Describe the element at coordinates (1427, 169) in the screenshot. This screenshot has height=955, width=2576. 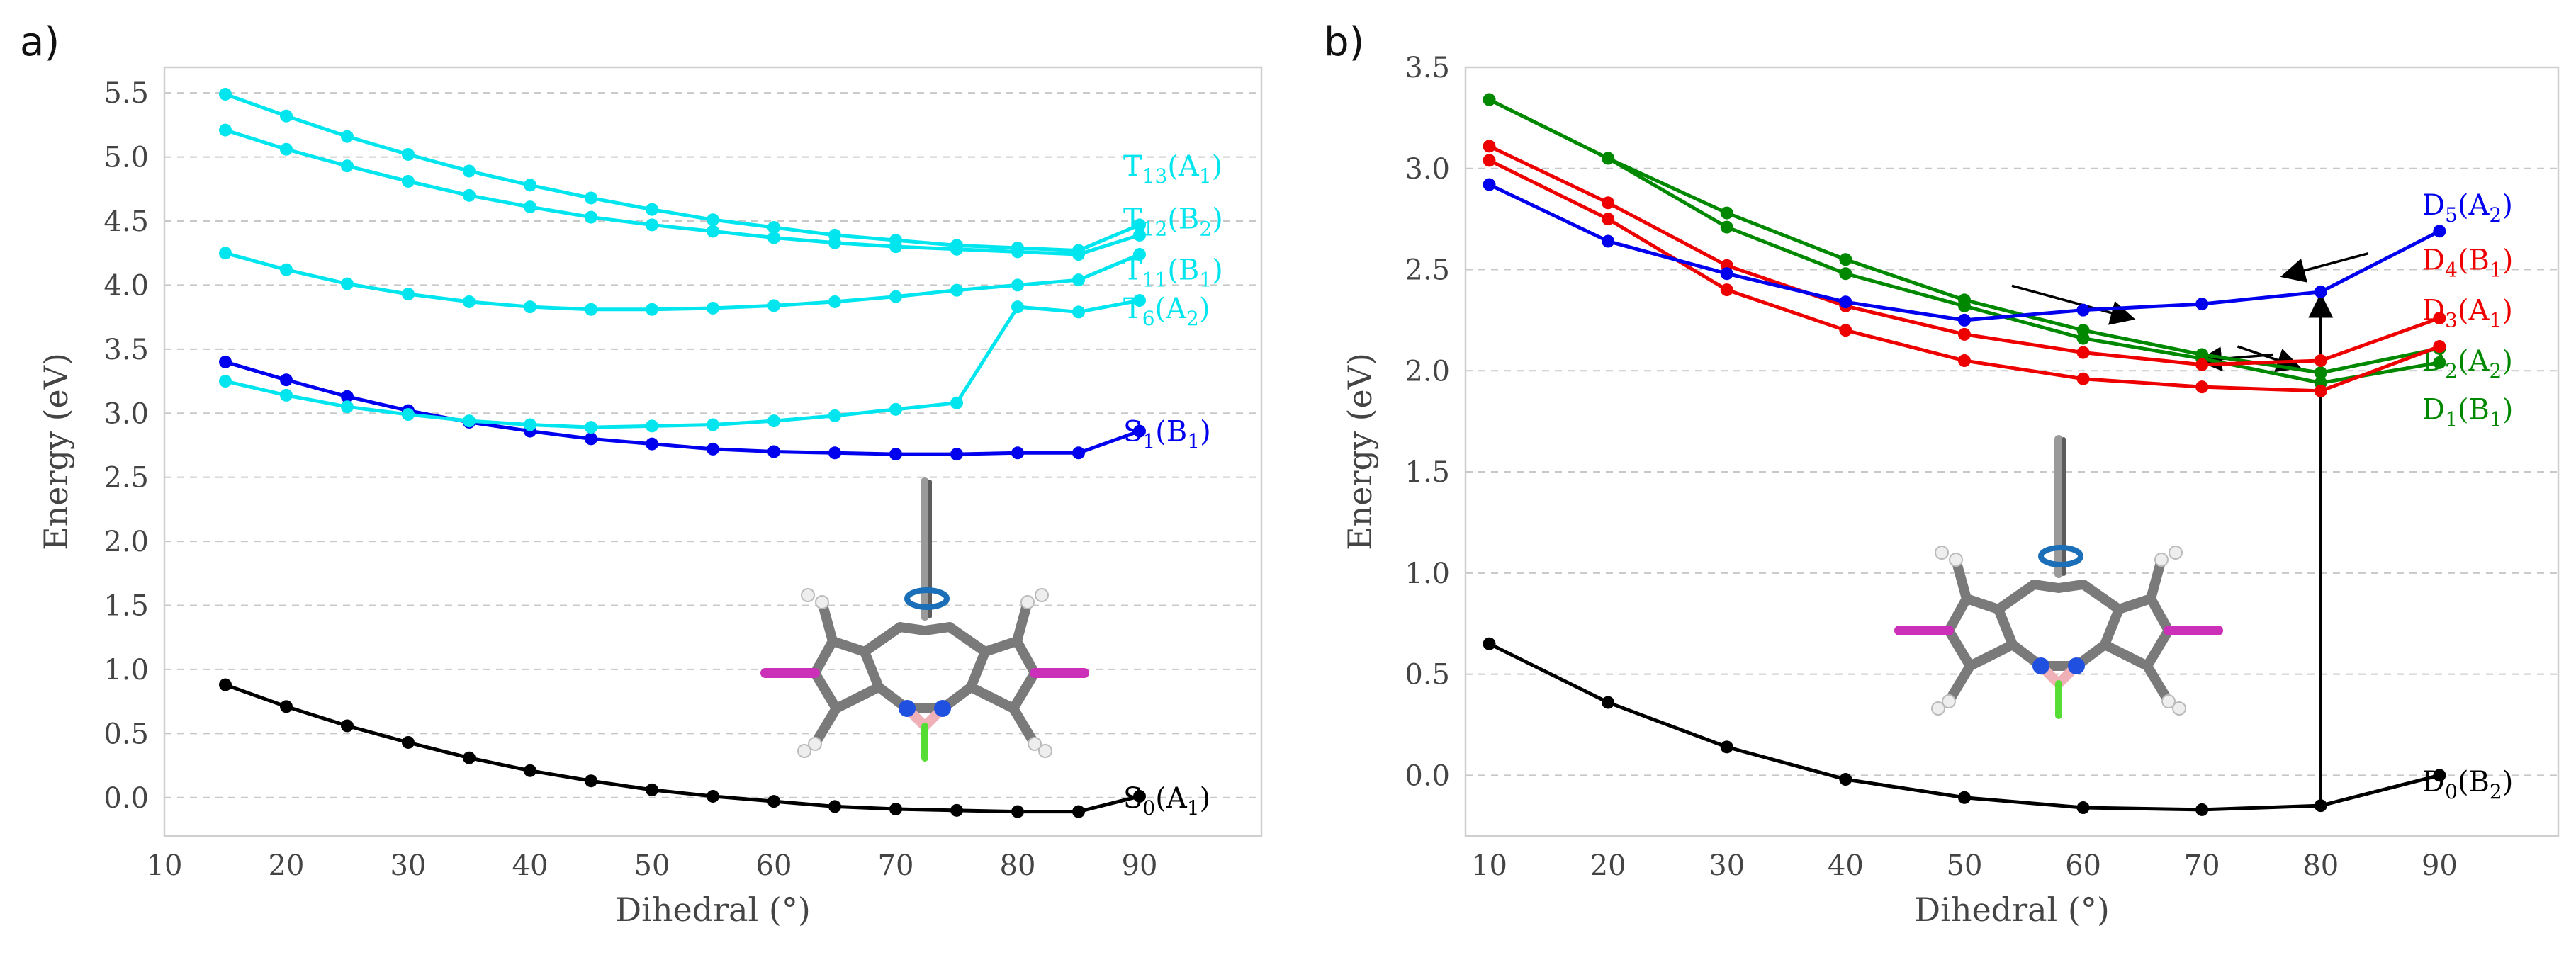
I see `y-tick-label: 3.0` at that location.